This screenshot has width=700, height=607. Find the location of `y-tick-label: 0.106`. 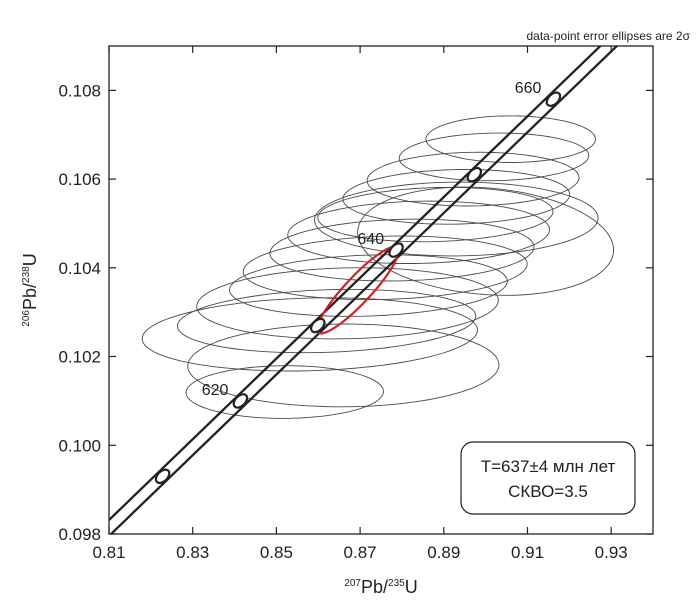

y-tick-label: 0.106 is located at coordinates (79, 179).